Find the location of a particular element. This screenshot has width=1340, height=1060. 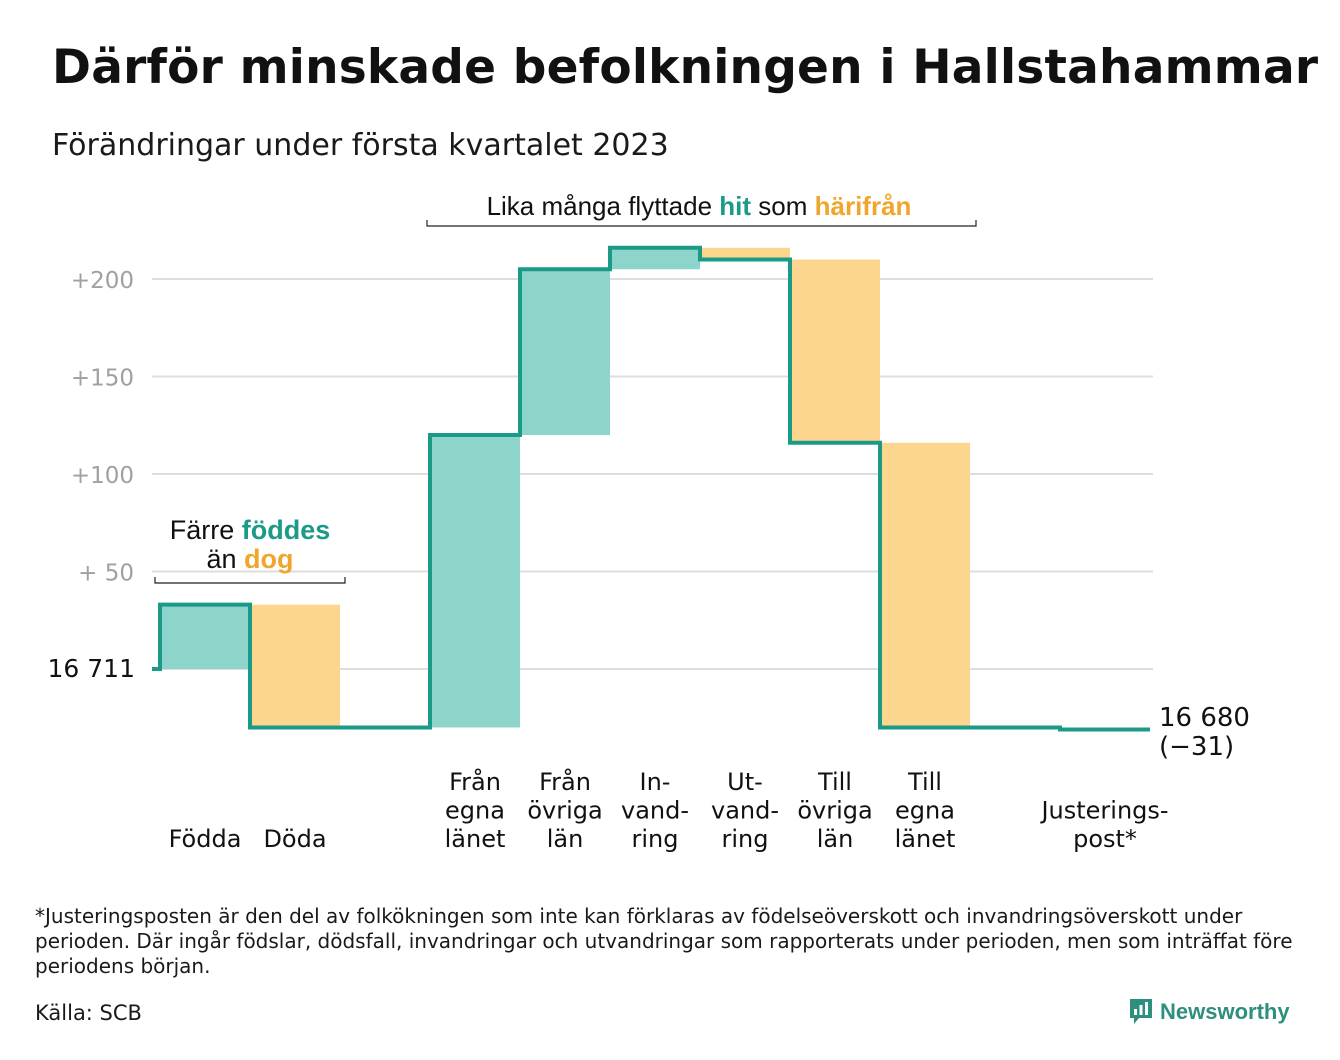

moves-annotation-bracket is located at coordinates (701, 223).